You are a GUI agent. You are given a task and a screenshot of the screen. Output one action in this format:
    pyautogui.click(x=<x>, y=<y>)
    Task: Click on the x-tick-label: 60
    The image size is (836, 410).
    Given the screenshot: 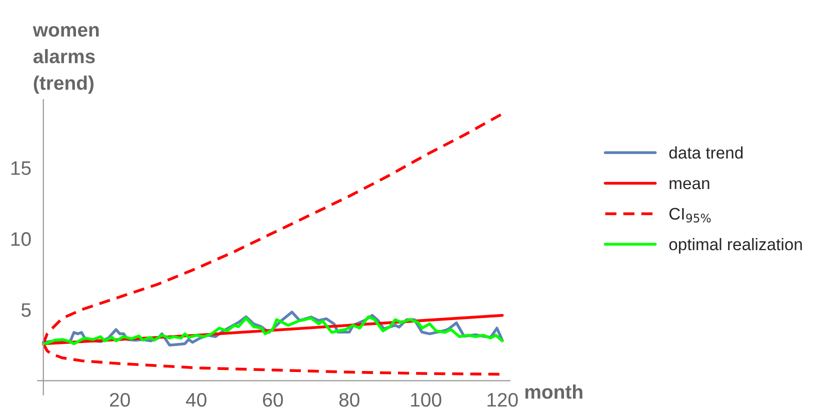 What is the action you would take?
    pyautogui.click(x=273, y=399)
    